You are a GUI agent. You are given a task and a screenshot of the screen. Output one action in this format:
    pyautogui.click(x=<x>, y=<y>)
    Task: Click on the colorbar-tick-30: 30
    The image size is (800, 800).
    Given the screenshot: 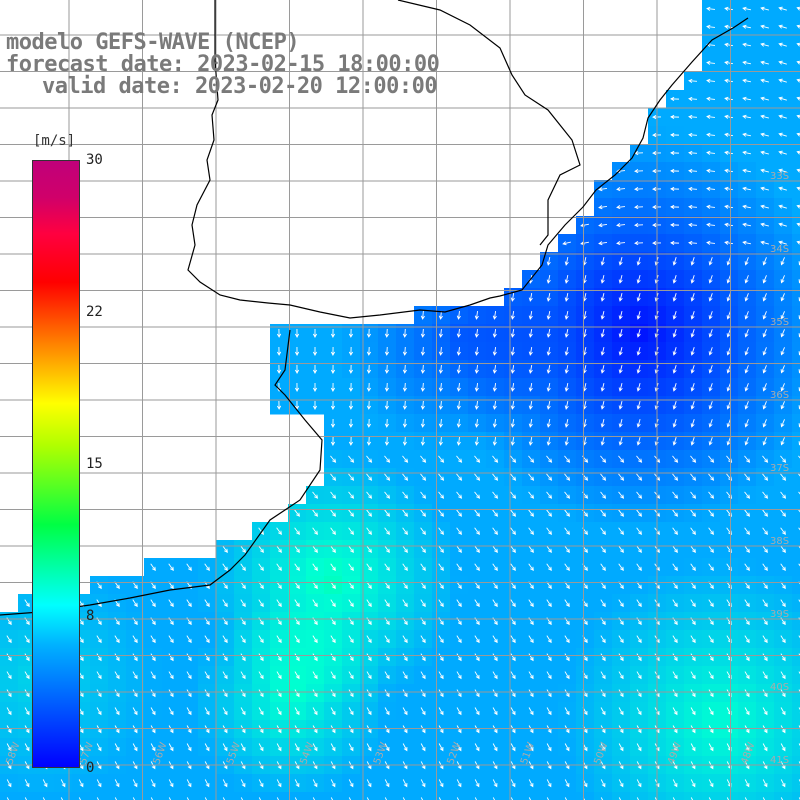 What is the action you would take?
    pyautogui.click(x=94, y=160)
    